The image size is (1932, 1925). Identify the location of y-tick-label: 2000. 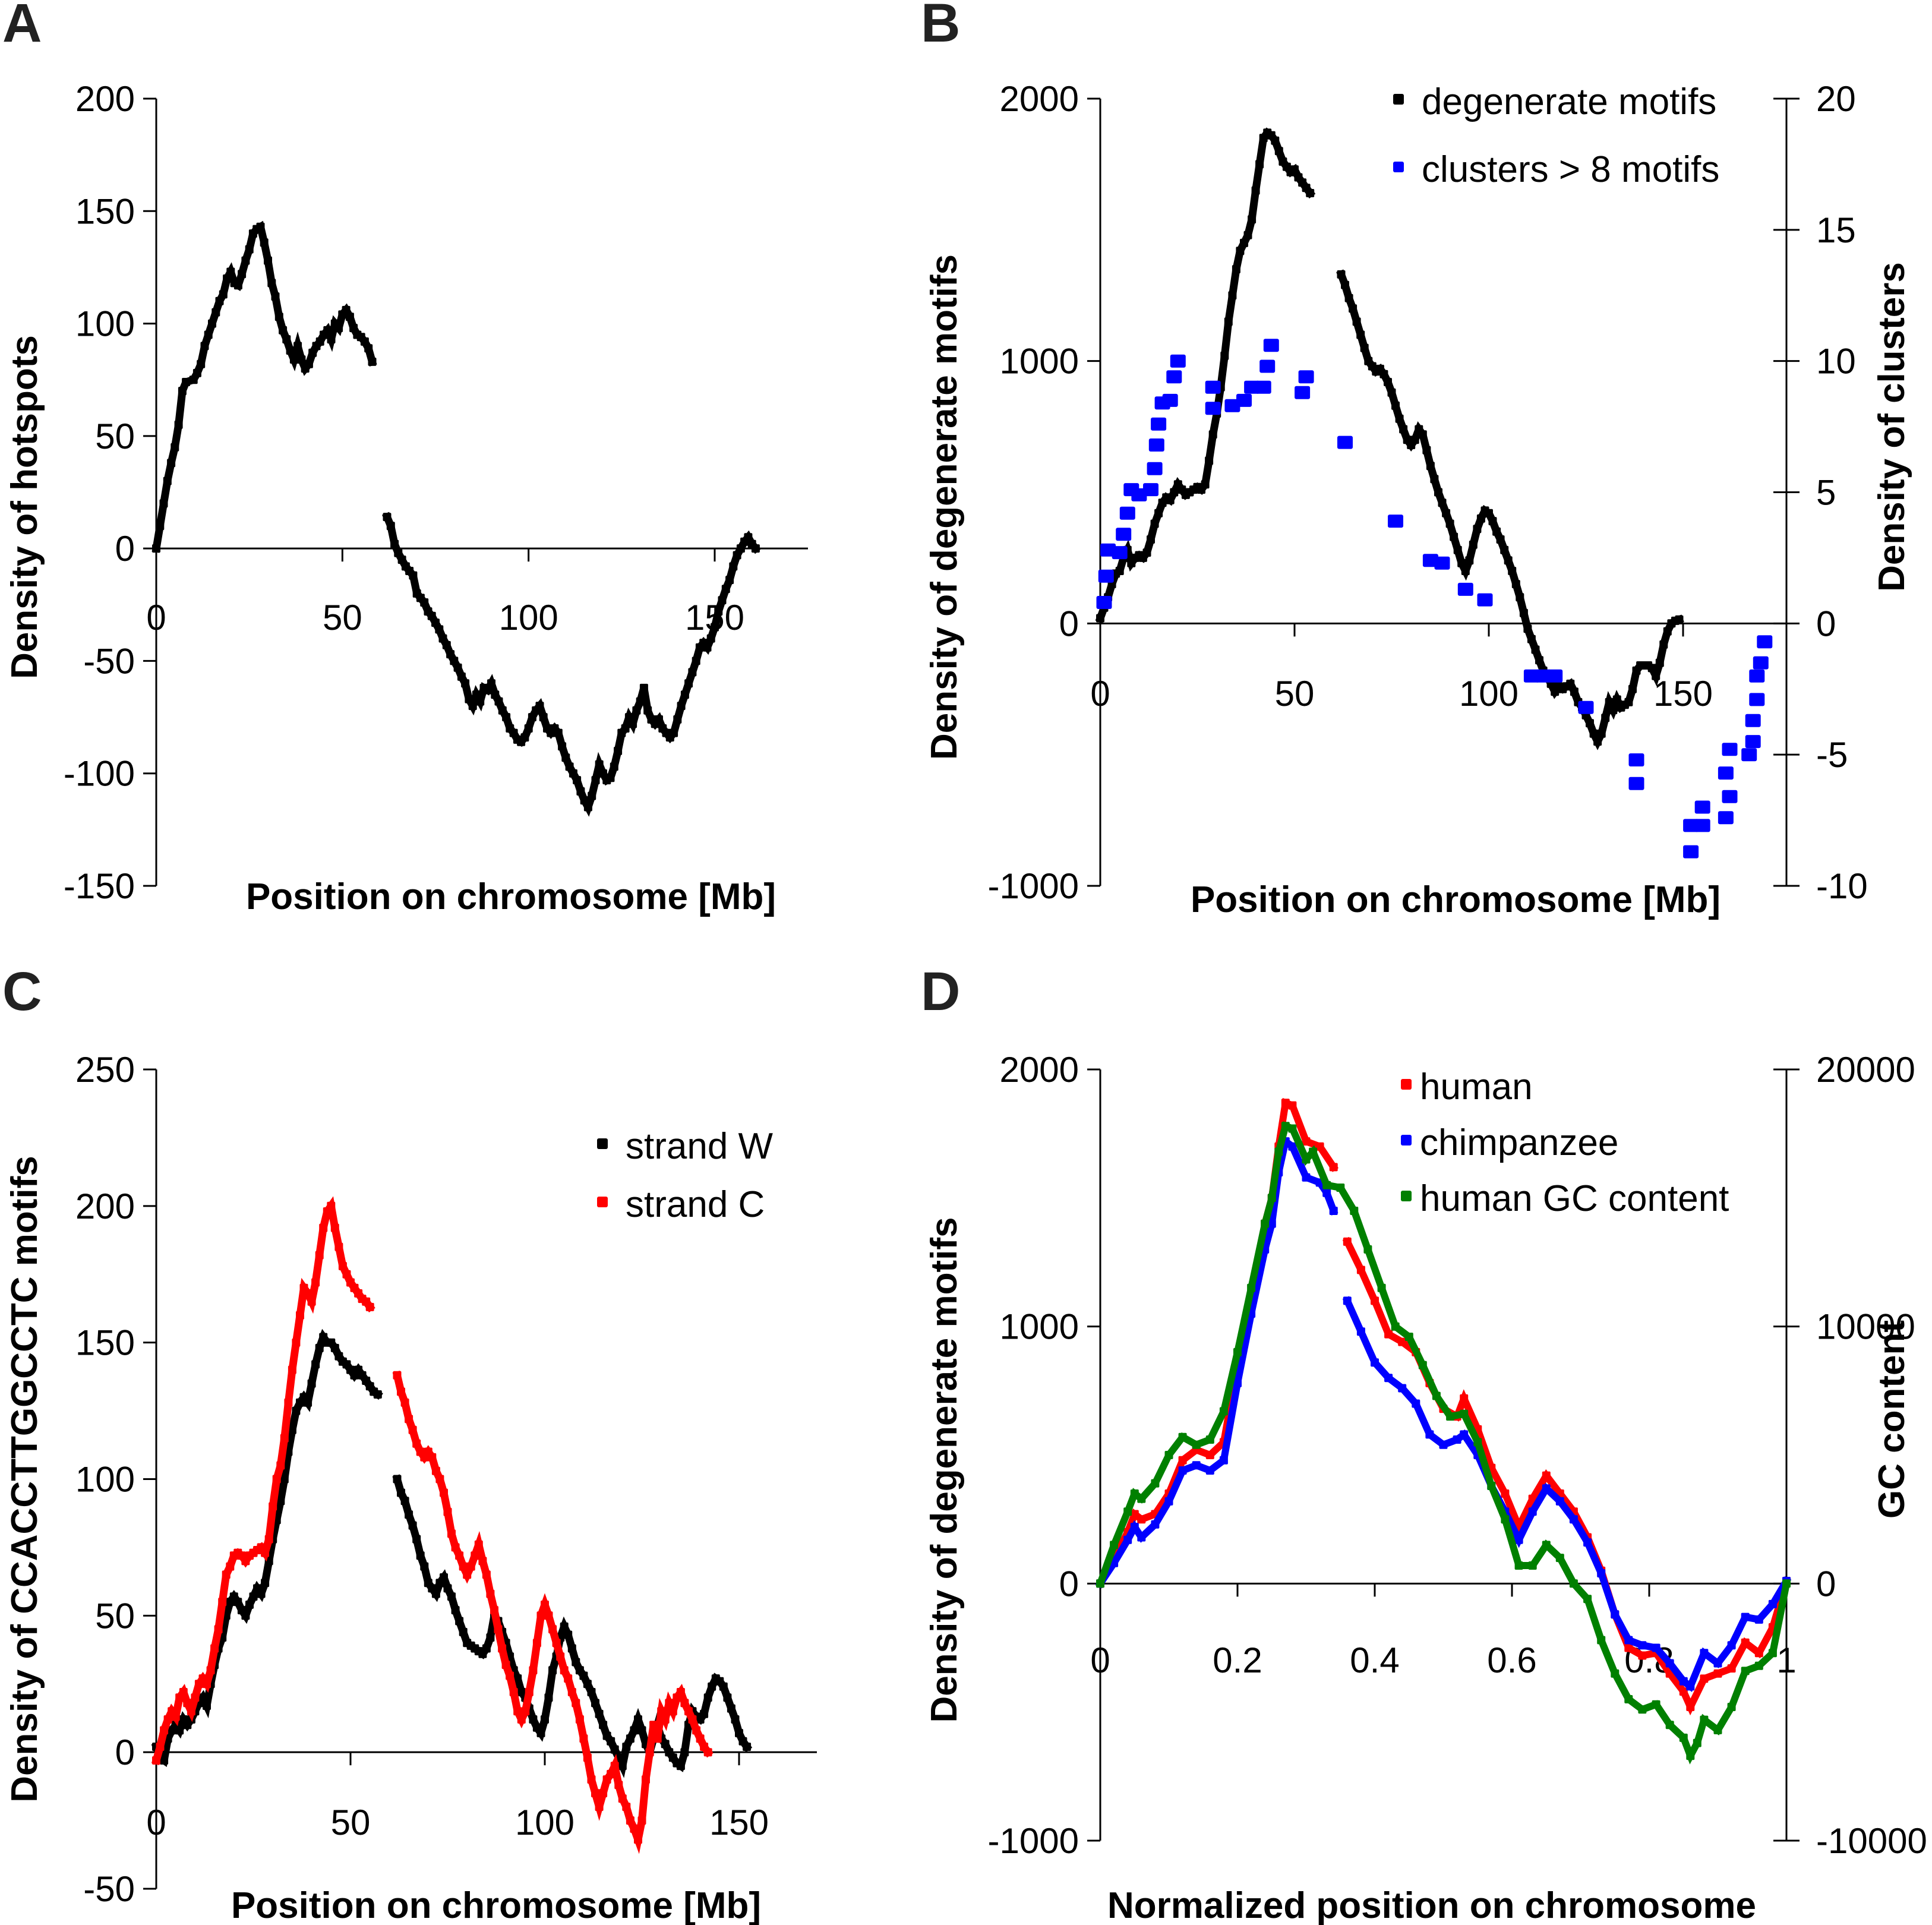
(1039, 1070).